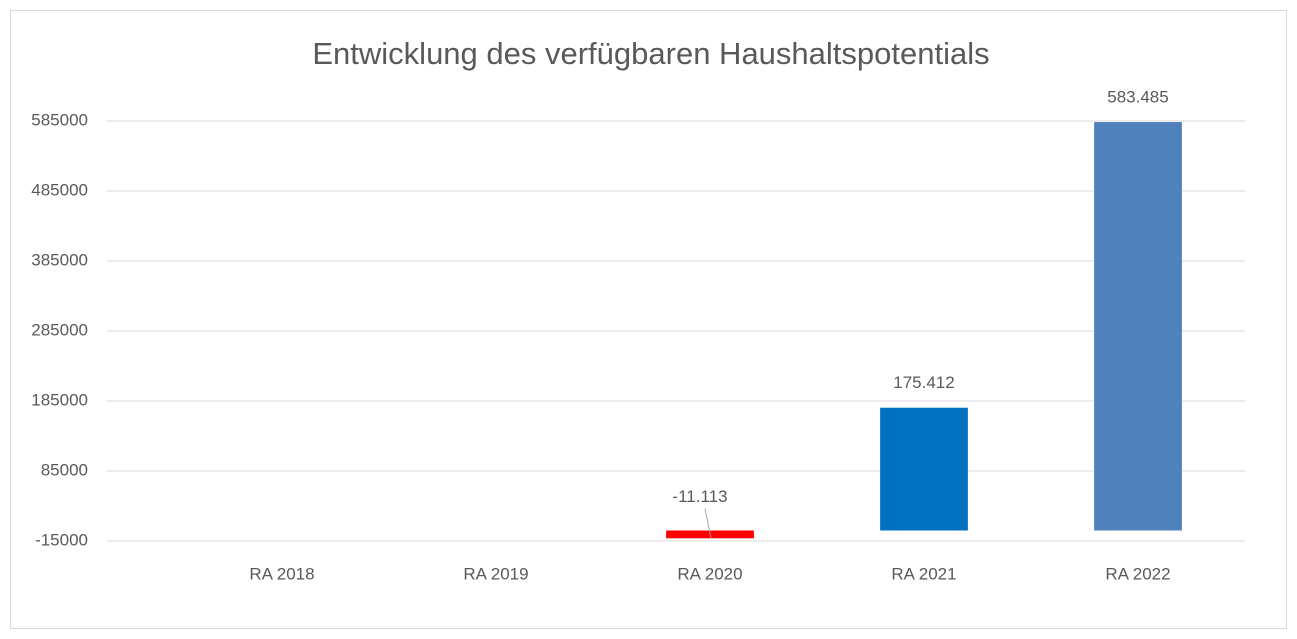 The image size is (1297, 639). I want to click on y-tick-label: 285000, so click(59, 329).